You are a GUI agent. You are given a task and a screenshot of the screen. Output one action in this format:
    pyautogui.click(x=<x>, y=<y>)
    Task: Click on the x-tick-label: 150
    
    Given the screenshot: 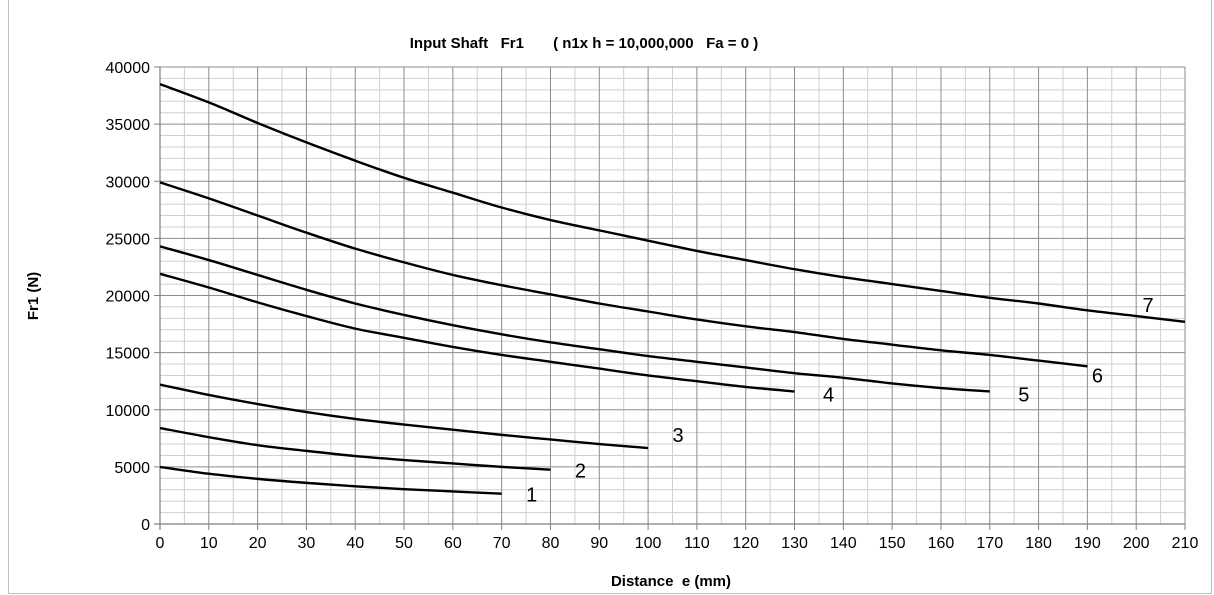 What is the action you would take?
    pyautogui.click(x=892, y=543)
    